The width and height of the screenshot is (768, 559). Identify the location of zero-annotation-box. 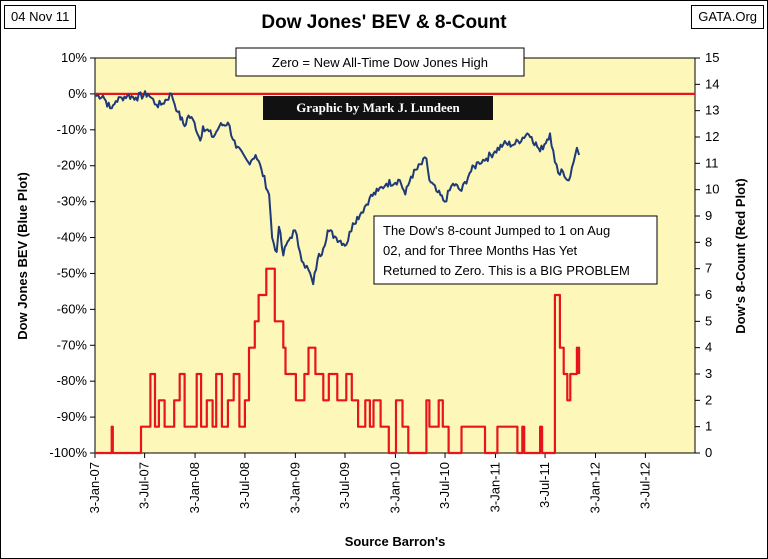
(380, 62).